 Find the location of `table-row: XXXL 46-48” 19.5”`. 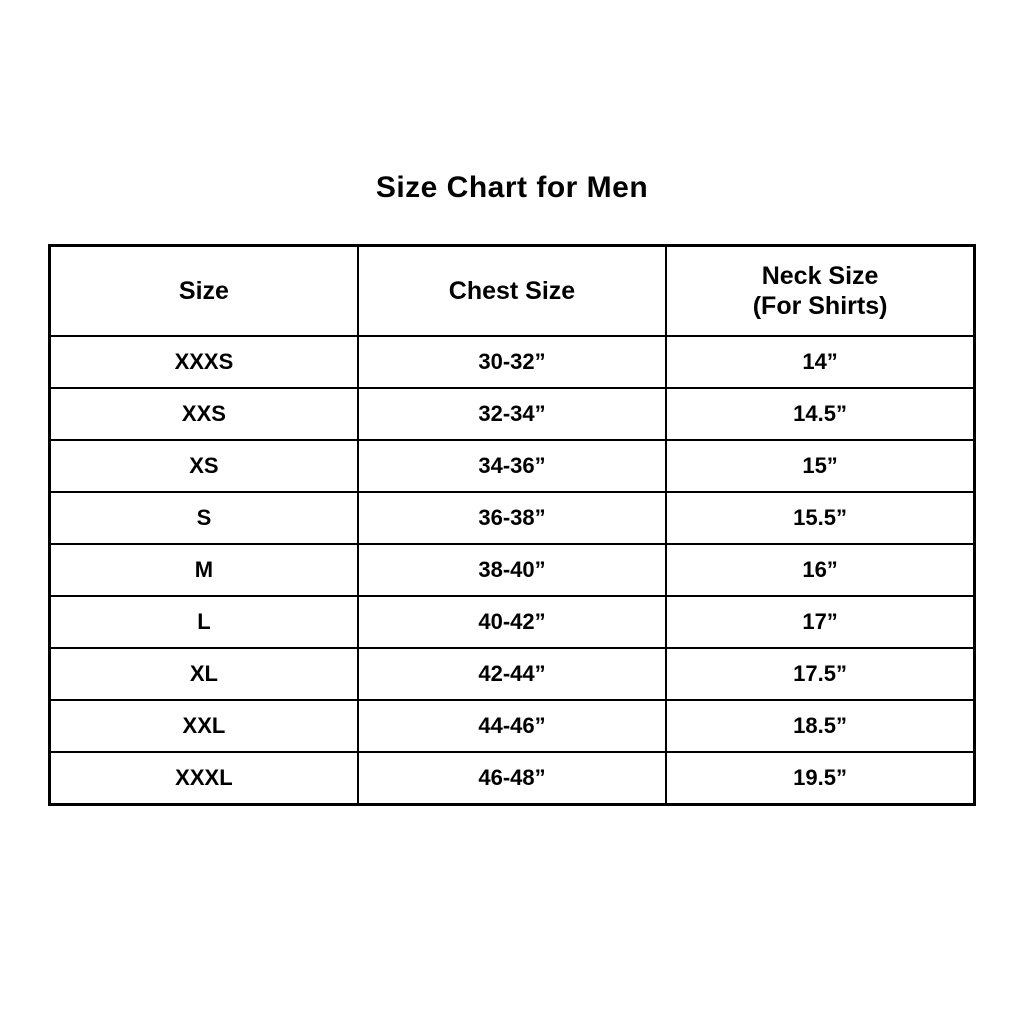

table-row: XXXL 46-48” 19.5” is located at coordinates (512, 778).